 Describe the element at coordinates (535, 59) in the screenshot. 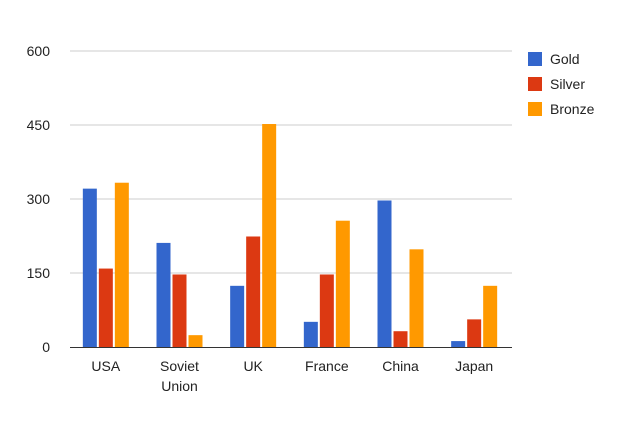

I see `legend-swatch-gold` at that location.